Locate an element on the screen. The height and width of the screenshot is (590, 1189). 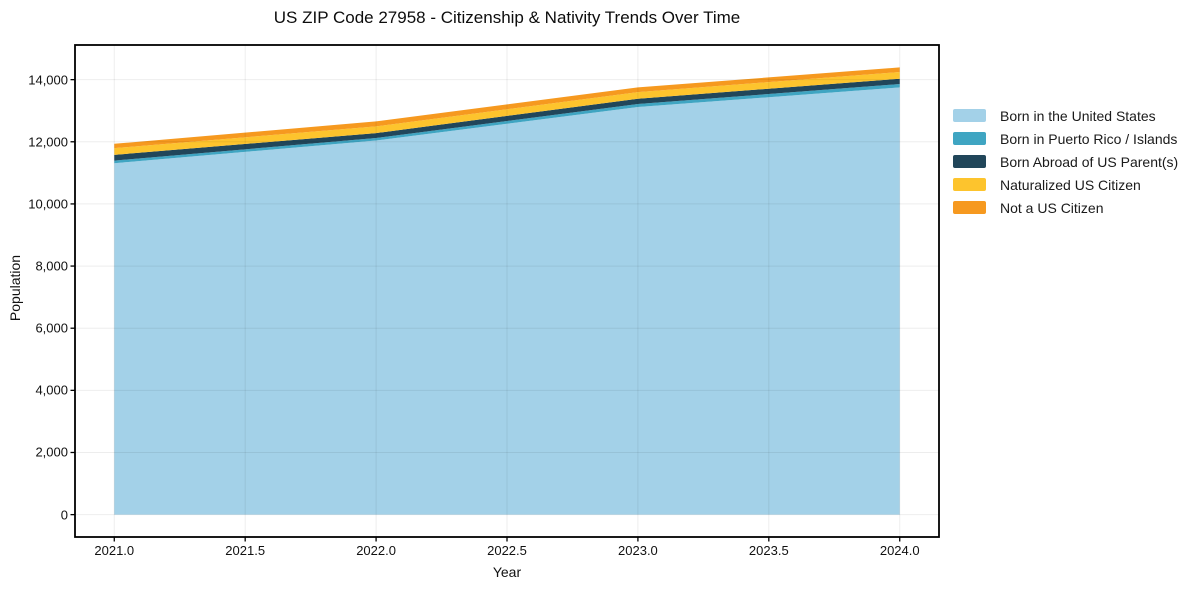
legend-swatch-born-abroad is located at coordinates (969, 161).